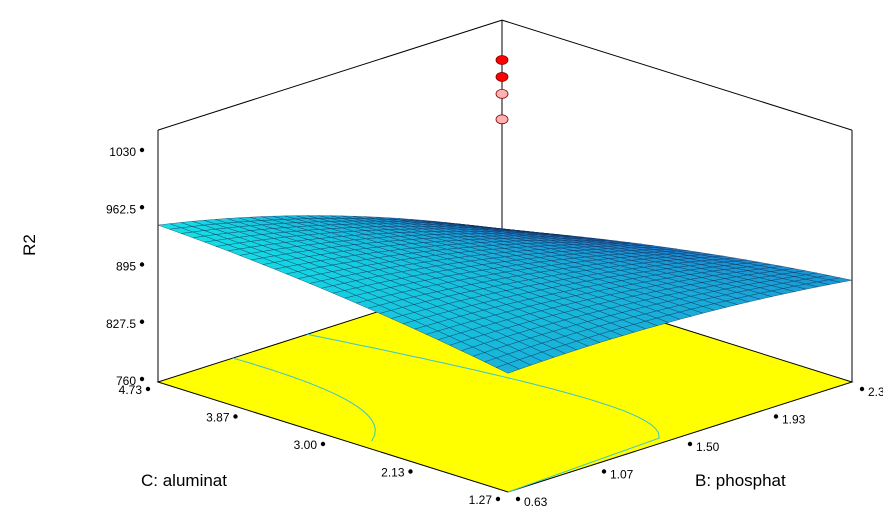  What do you see at coordinates (507, 368) in the screenshot?
I see `surface-cell` at bounding box center [507, 368].